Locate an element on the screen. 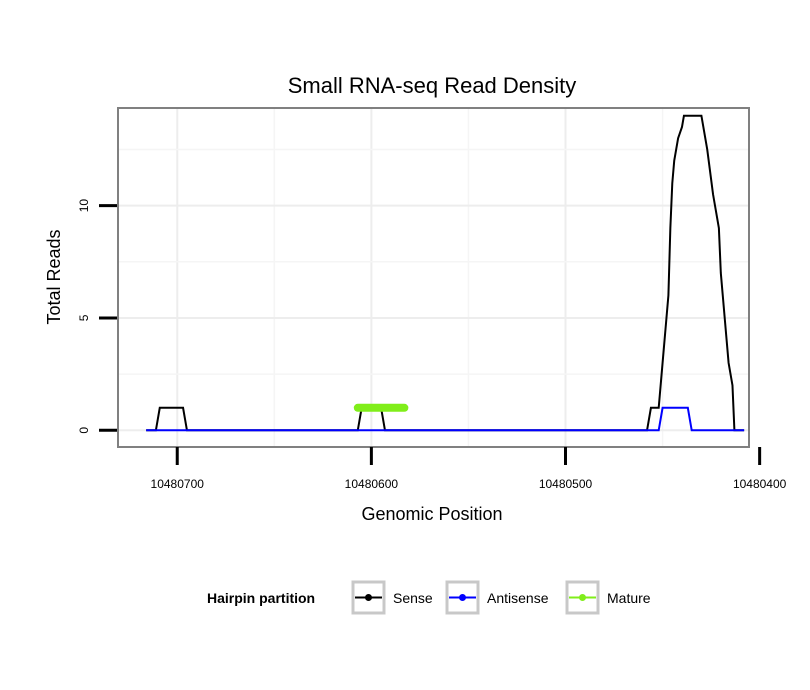 This screenshot has height=690, width=810. legend-point-sense is located at coordinates (368, 597).